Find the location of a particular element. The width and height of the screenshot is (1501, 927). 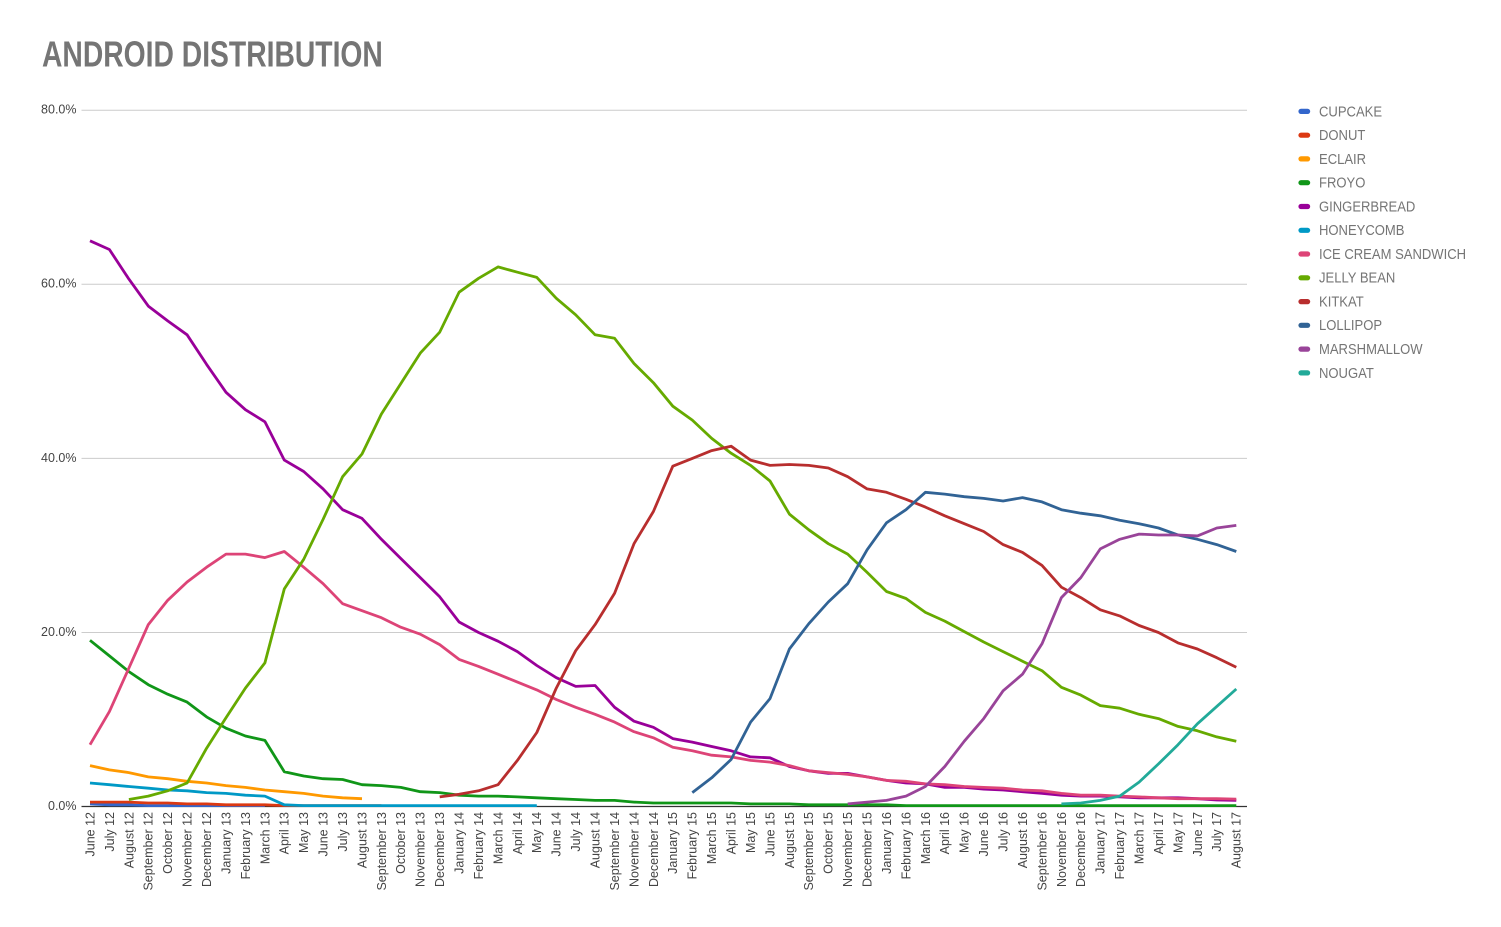

svg-text: May 15 is located at coordinates (751, 832).